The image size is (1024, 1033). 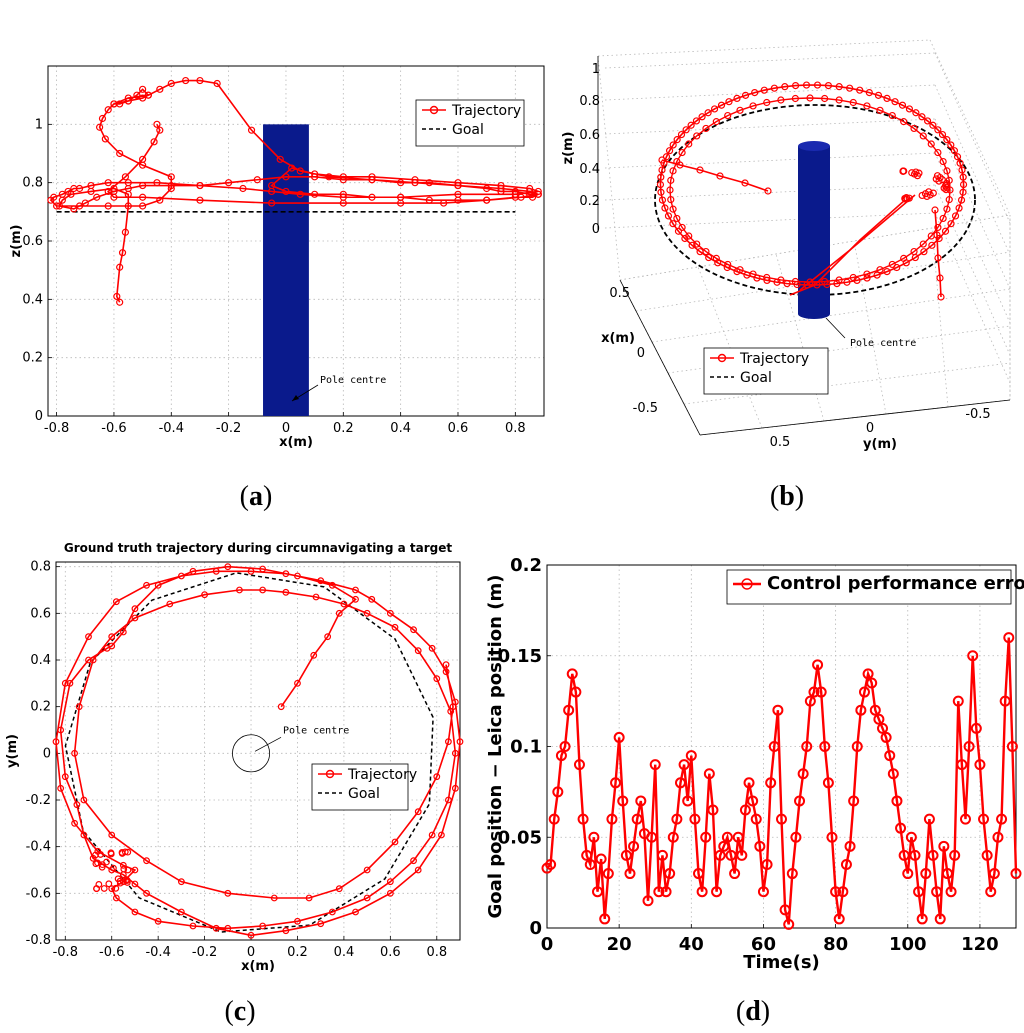 What do you see at coordinates (645, 408) in the screenshot?
I see `x3d-tick-label: -0.5` at bounding box center [645, 408].